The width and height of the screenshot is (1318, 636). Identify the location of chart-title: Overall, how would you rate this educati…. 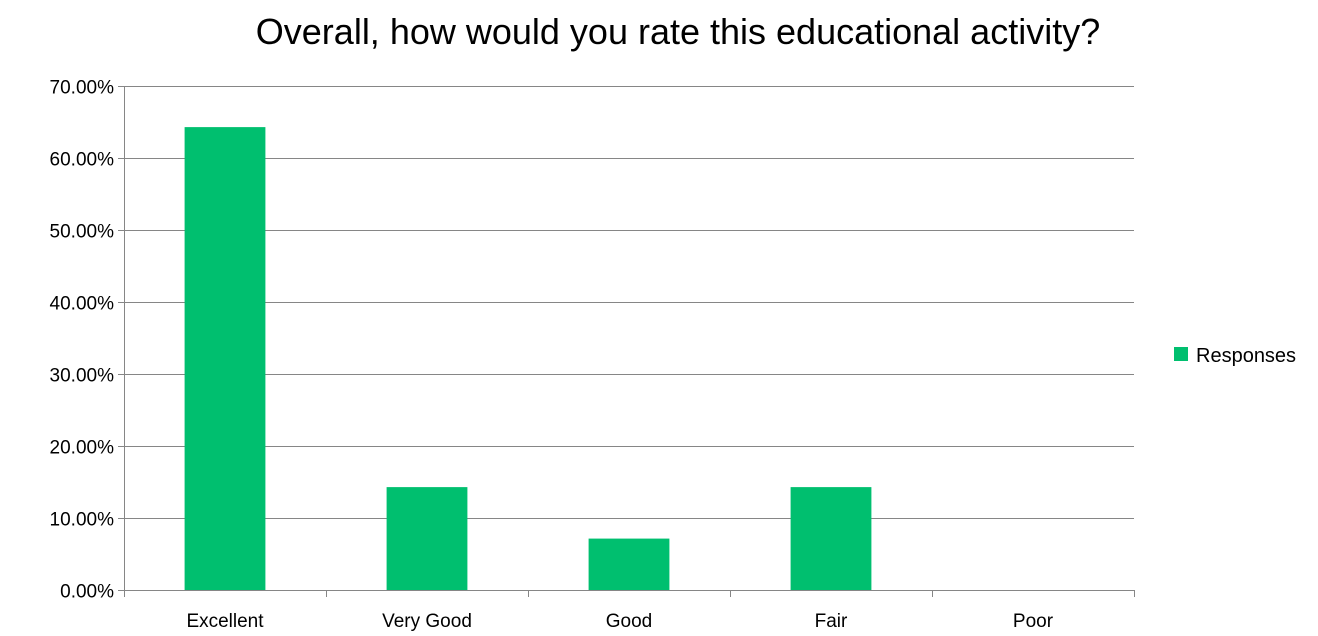
(678, 31).